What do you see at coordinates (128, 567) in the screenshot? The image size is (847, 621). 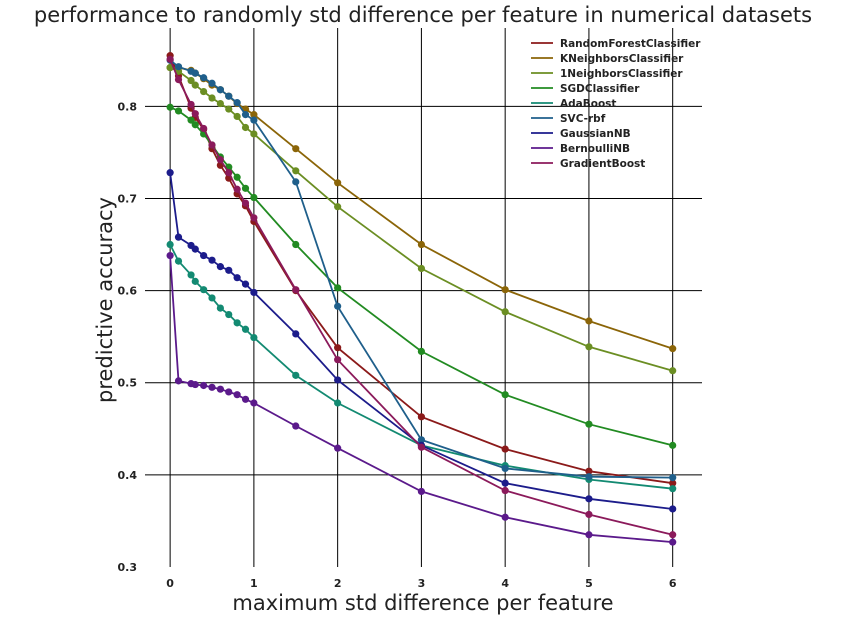 I see `y-tick-label: 0.3` at bounding box center [128, 567].